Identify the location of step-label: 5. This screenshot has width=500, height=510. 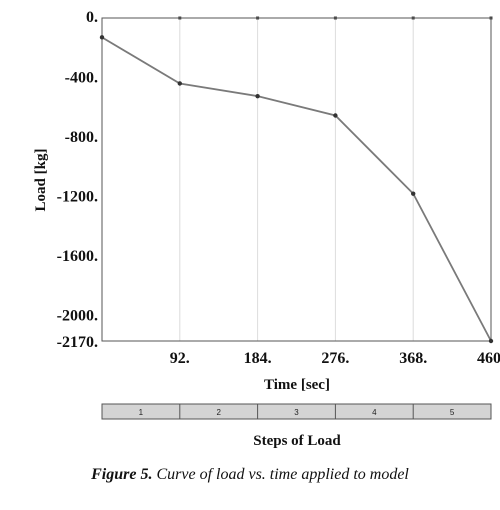
(452, 412).